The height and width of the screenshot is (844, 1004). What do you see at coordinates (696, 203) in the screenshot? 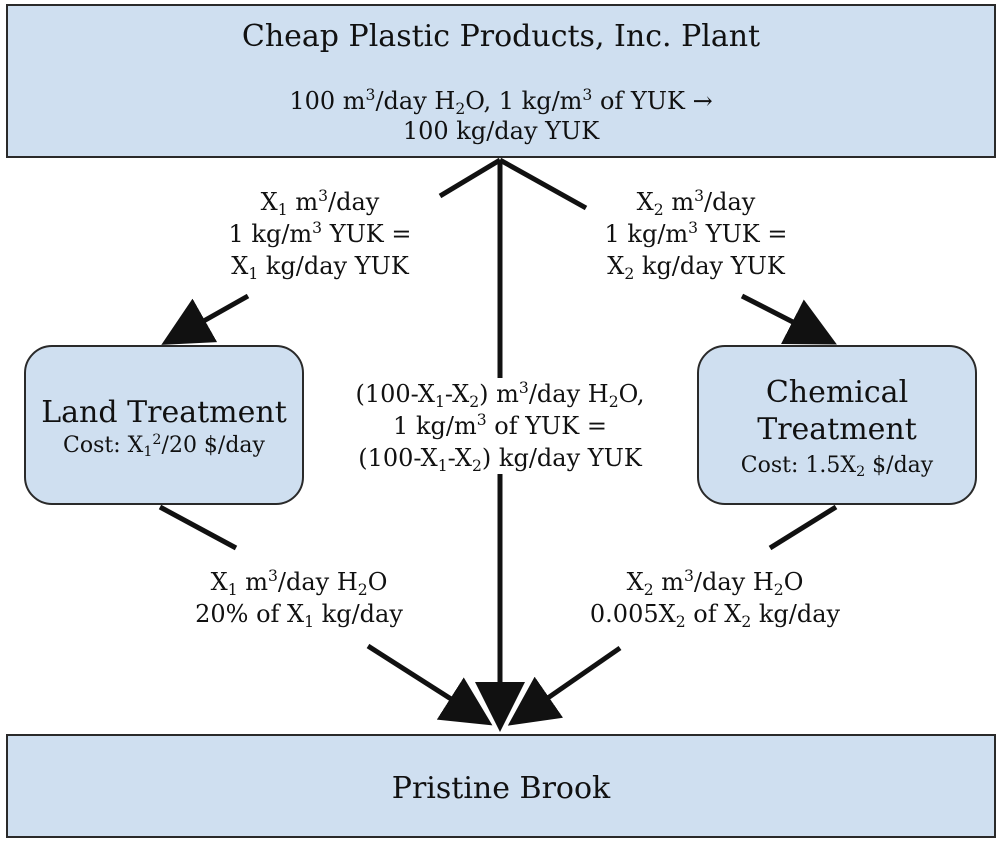
I see `flow-label-to-chemical-line1: X2 m3/day` at bounding box center [696, 203].